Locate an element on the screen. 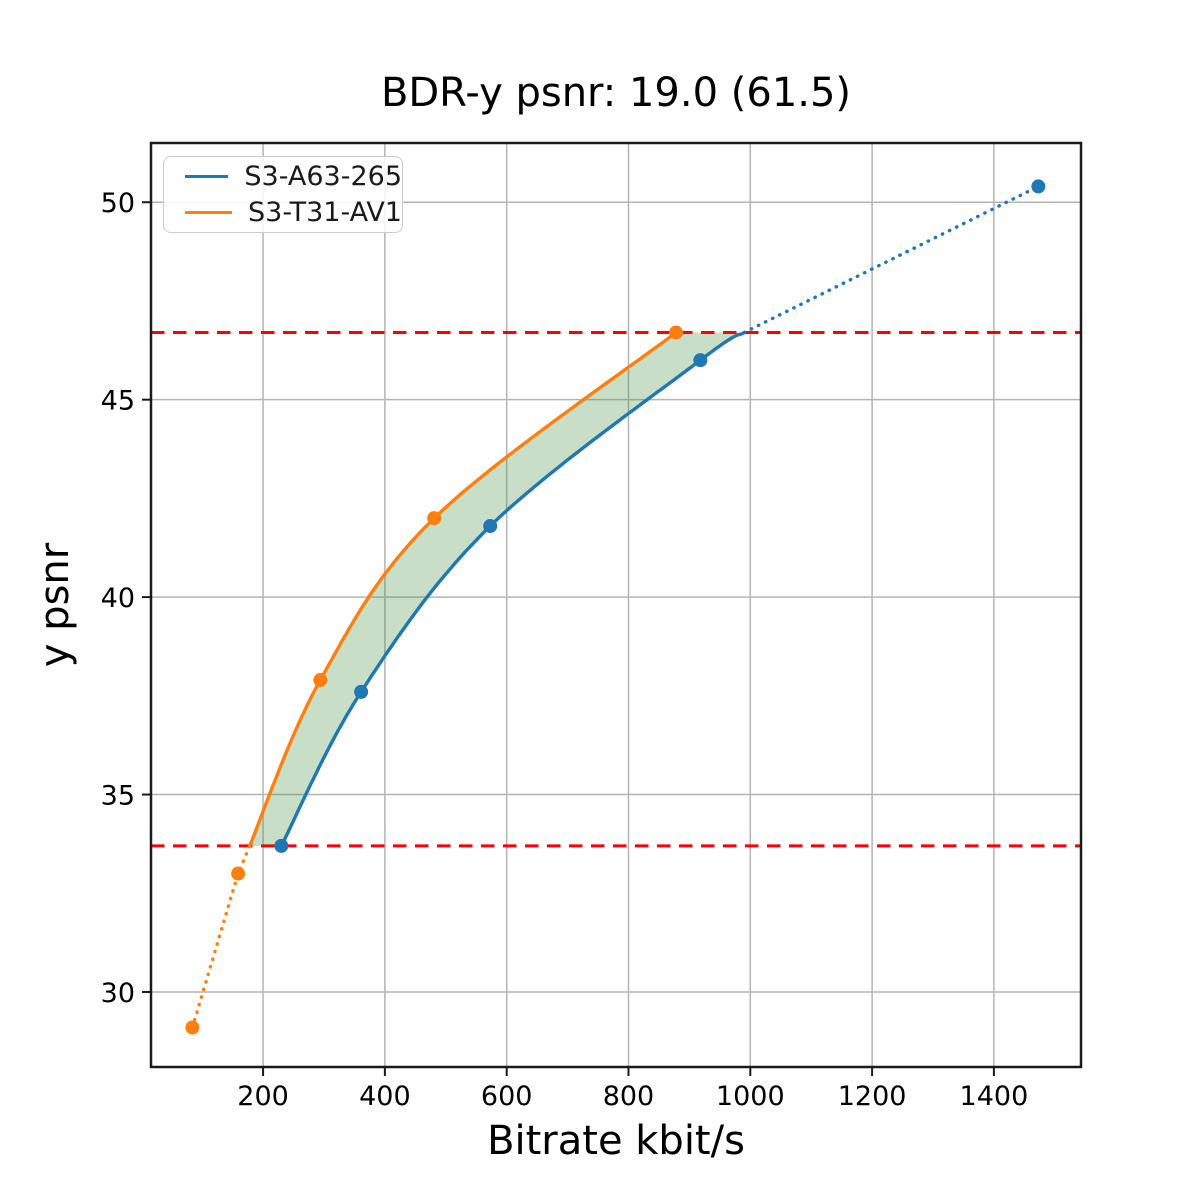 The height and width of the screenshot is (1200, 1200). y-tick-label: 35 is located at coordinates (118, 796).